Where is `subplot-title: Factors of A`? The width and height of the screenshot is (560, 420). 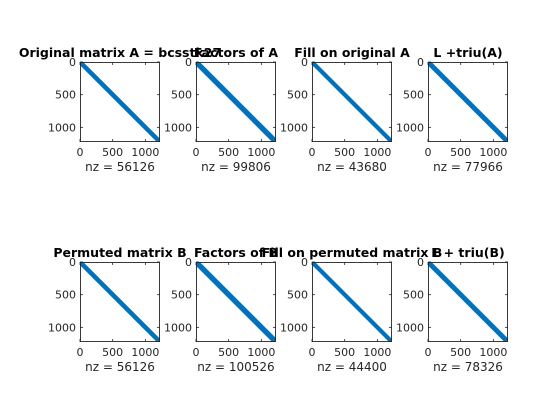 subplot-title: Factors of A is located at coordinates (236, 52).